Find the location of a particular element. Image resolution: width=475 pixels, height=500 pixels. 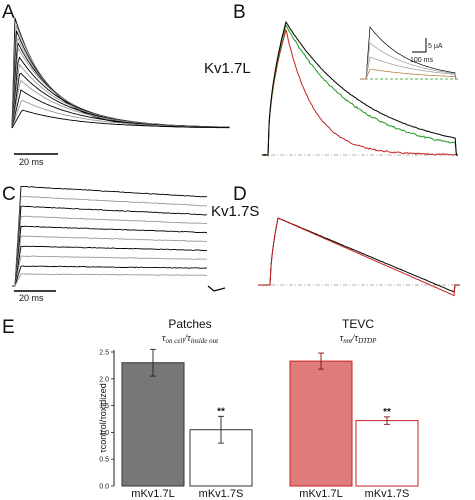

y-axis-label: τcontrol/τoxidized is located at coordinates (103, 418).